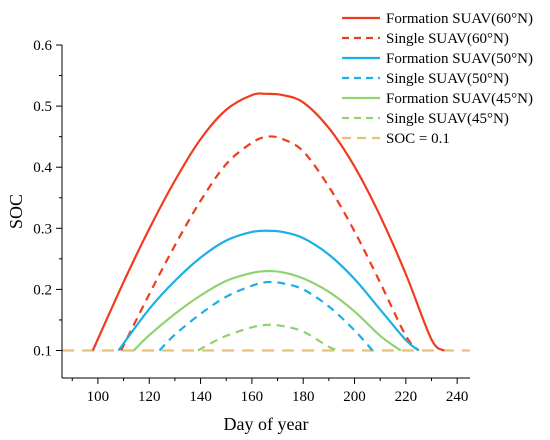  I want to click on legend-label-2: Single SUAV(60°N), so click(447, 39).